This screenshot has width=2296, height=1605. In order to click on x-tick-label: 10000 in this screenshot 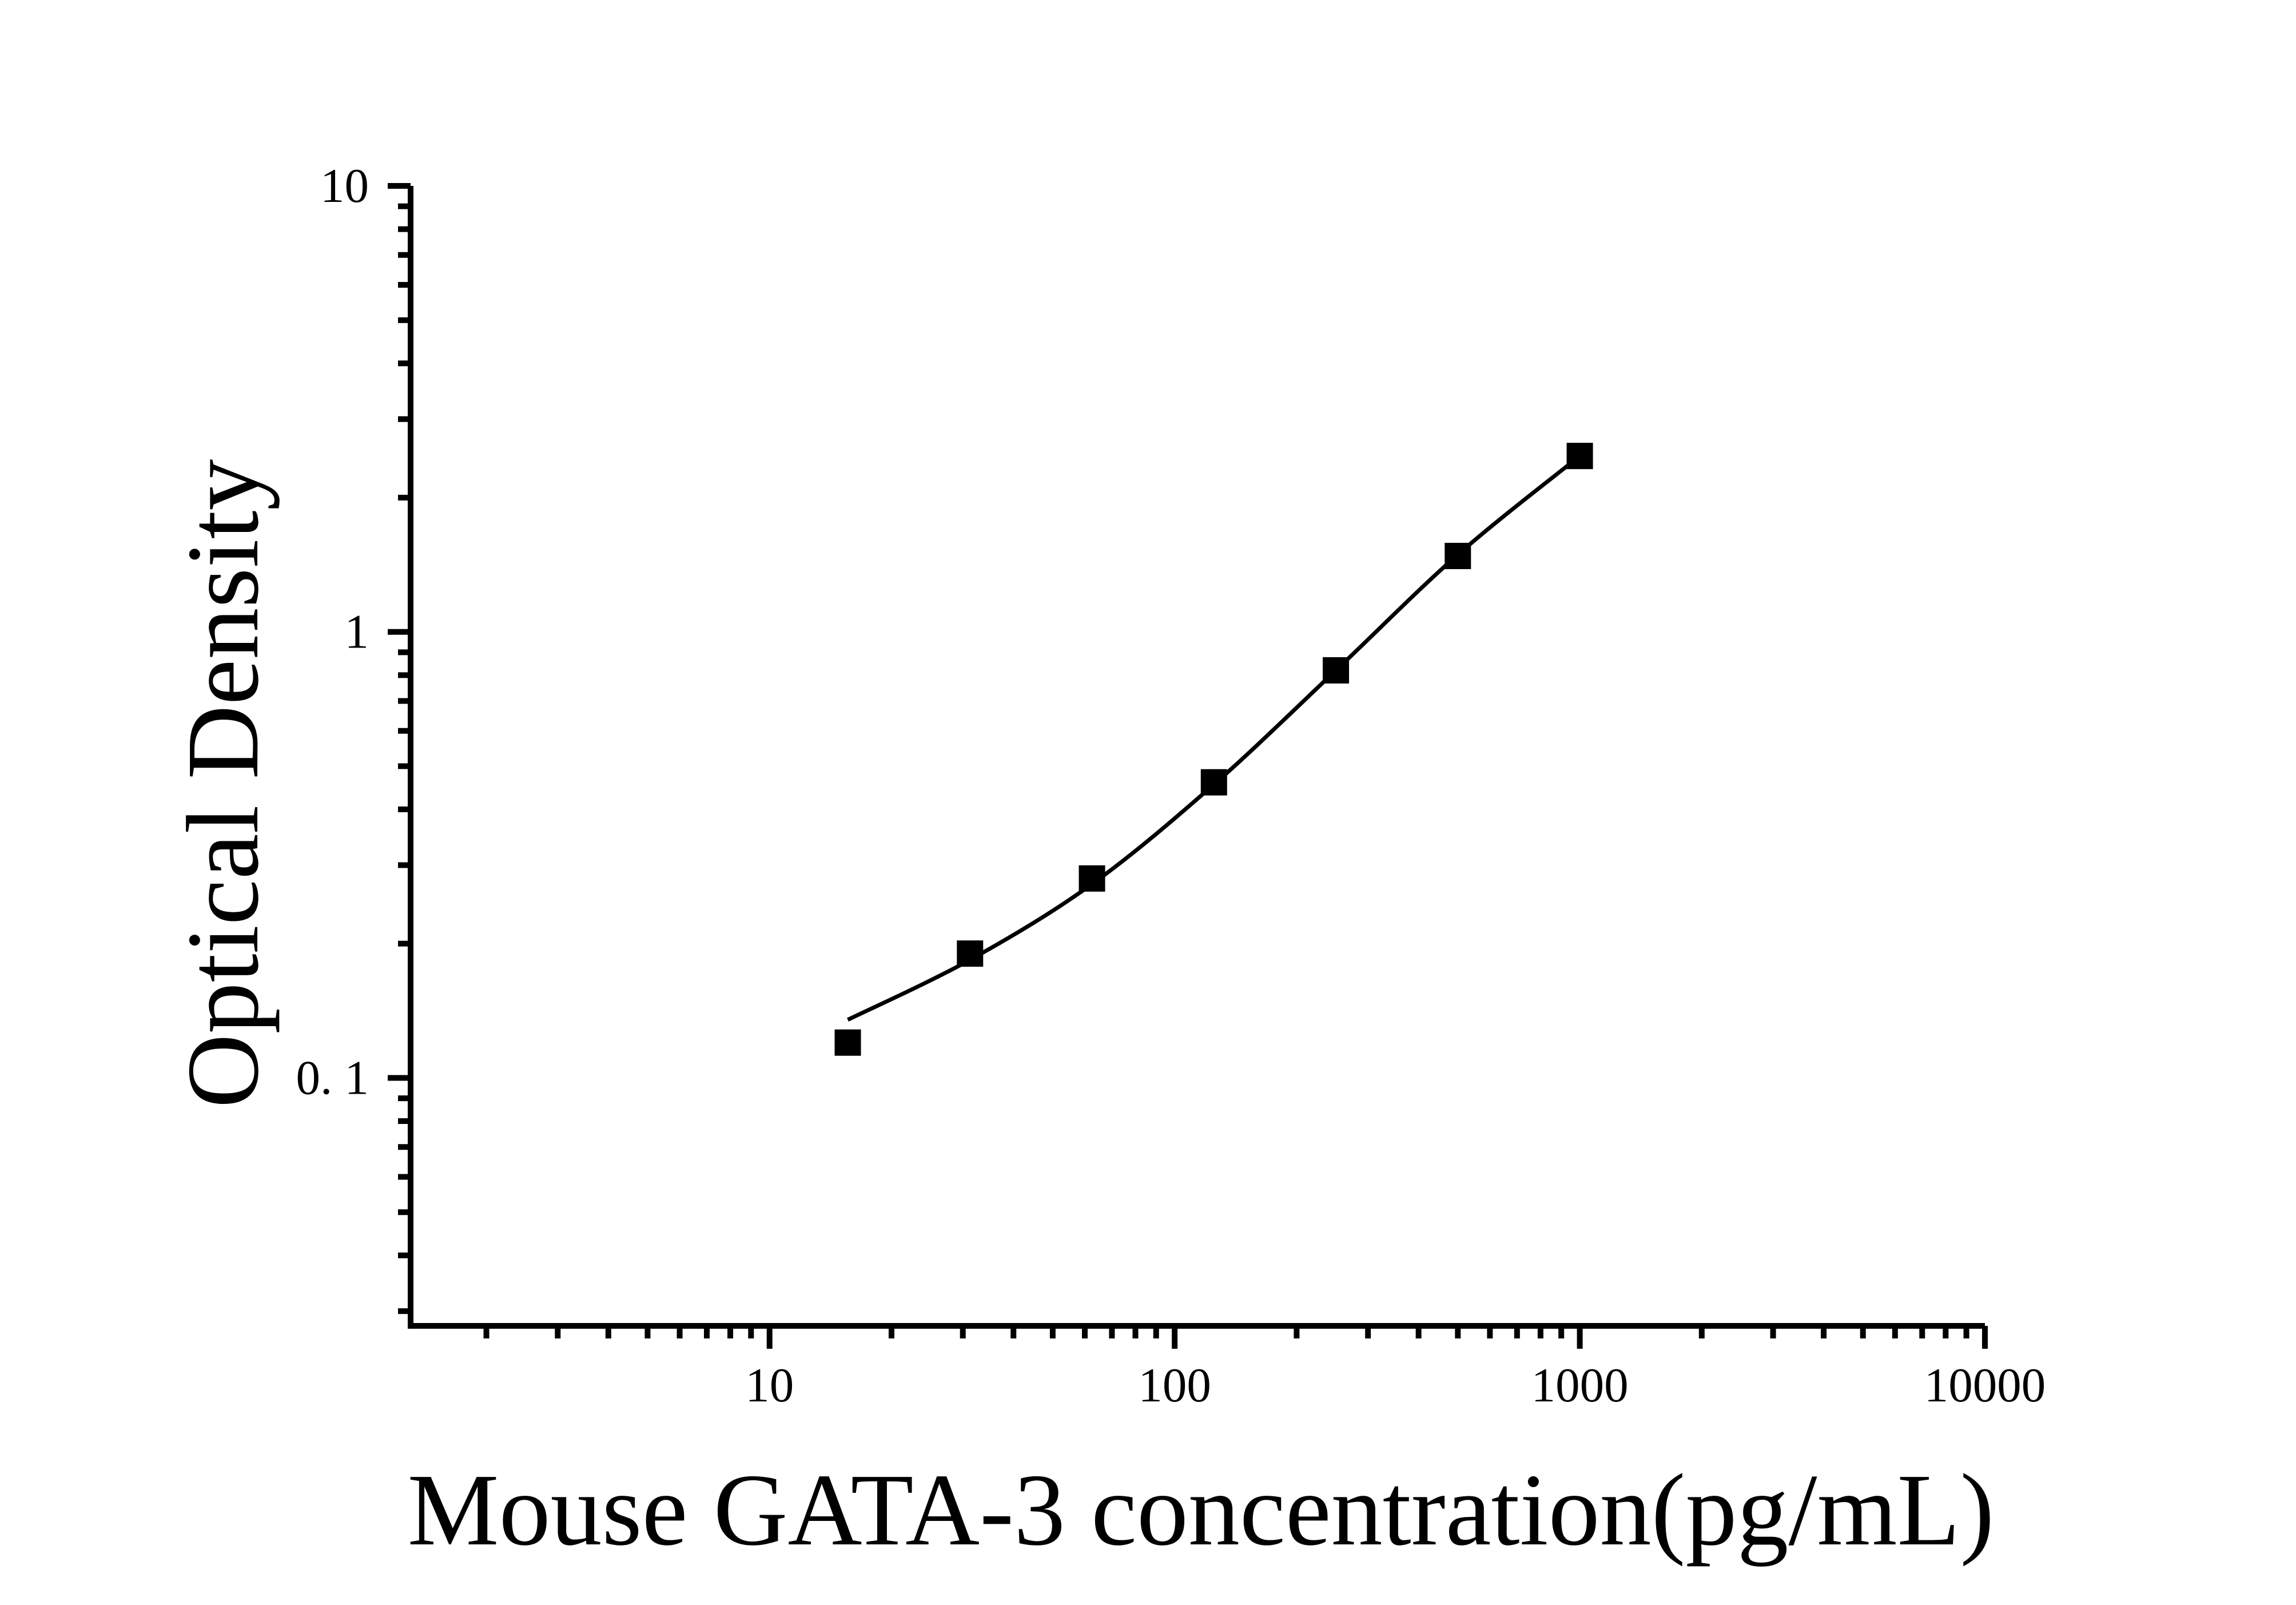, I will do `click(1985, 1385)`.